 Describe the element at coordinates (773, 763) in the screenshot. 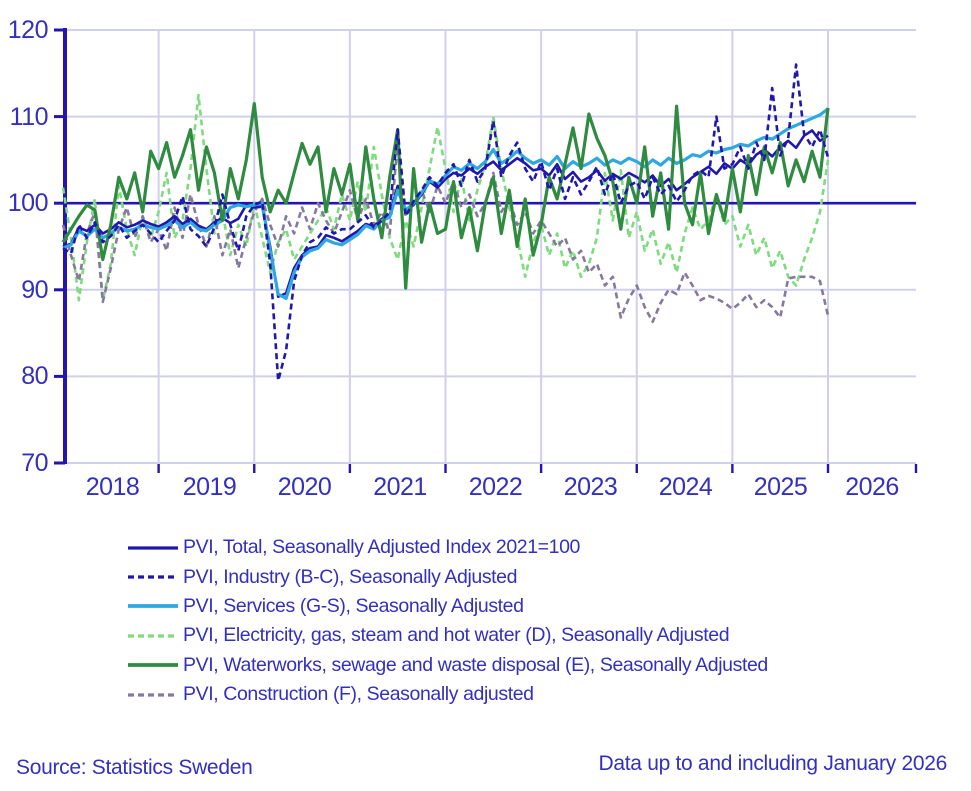

I see `data-coverage-note: Data up to and including January 2026` at that location.